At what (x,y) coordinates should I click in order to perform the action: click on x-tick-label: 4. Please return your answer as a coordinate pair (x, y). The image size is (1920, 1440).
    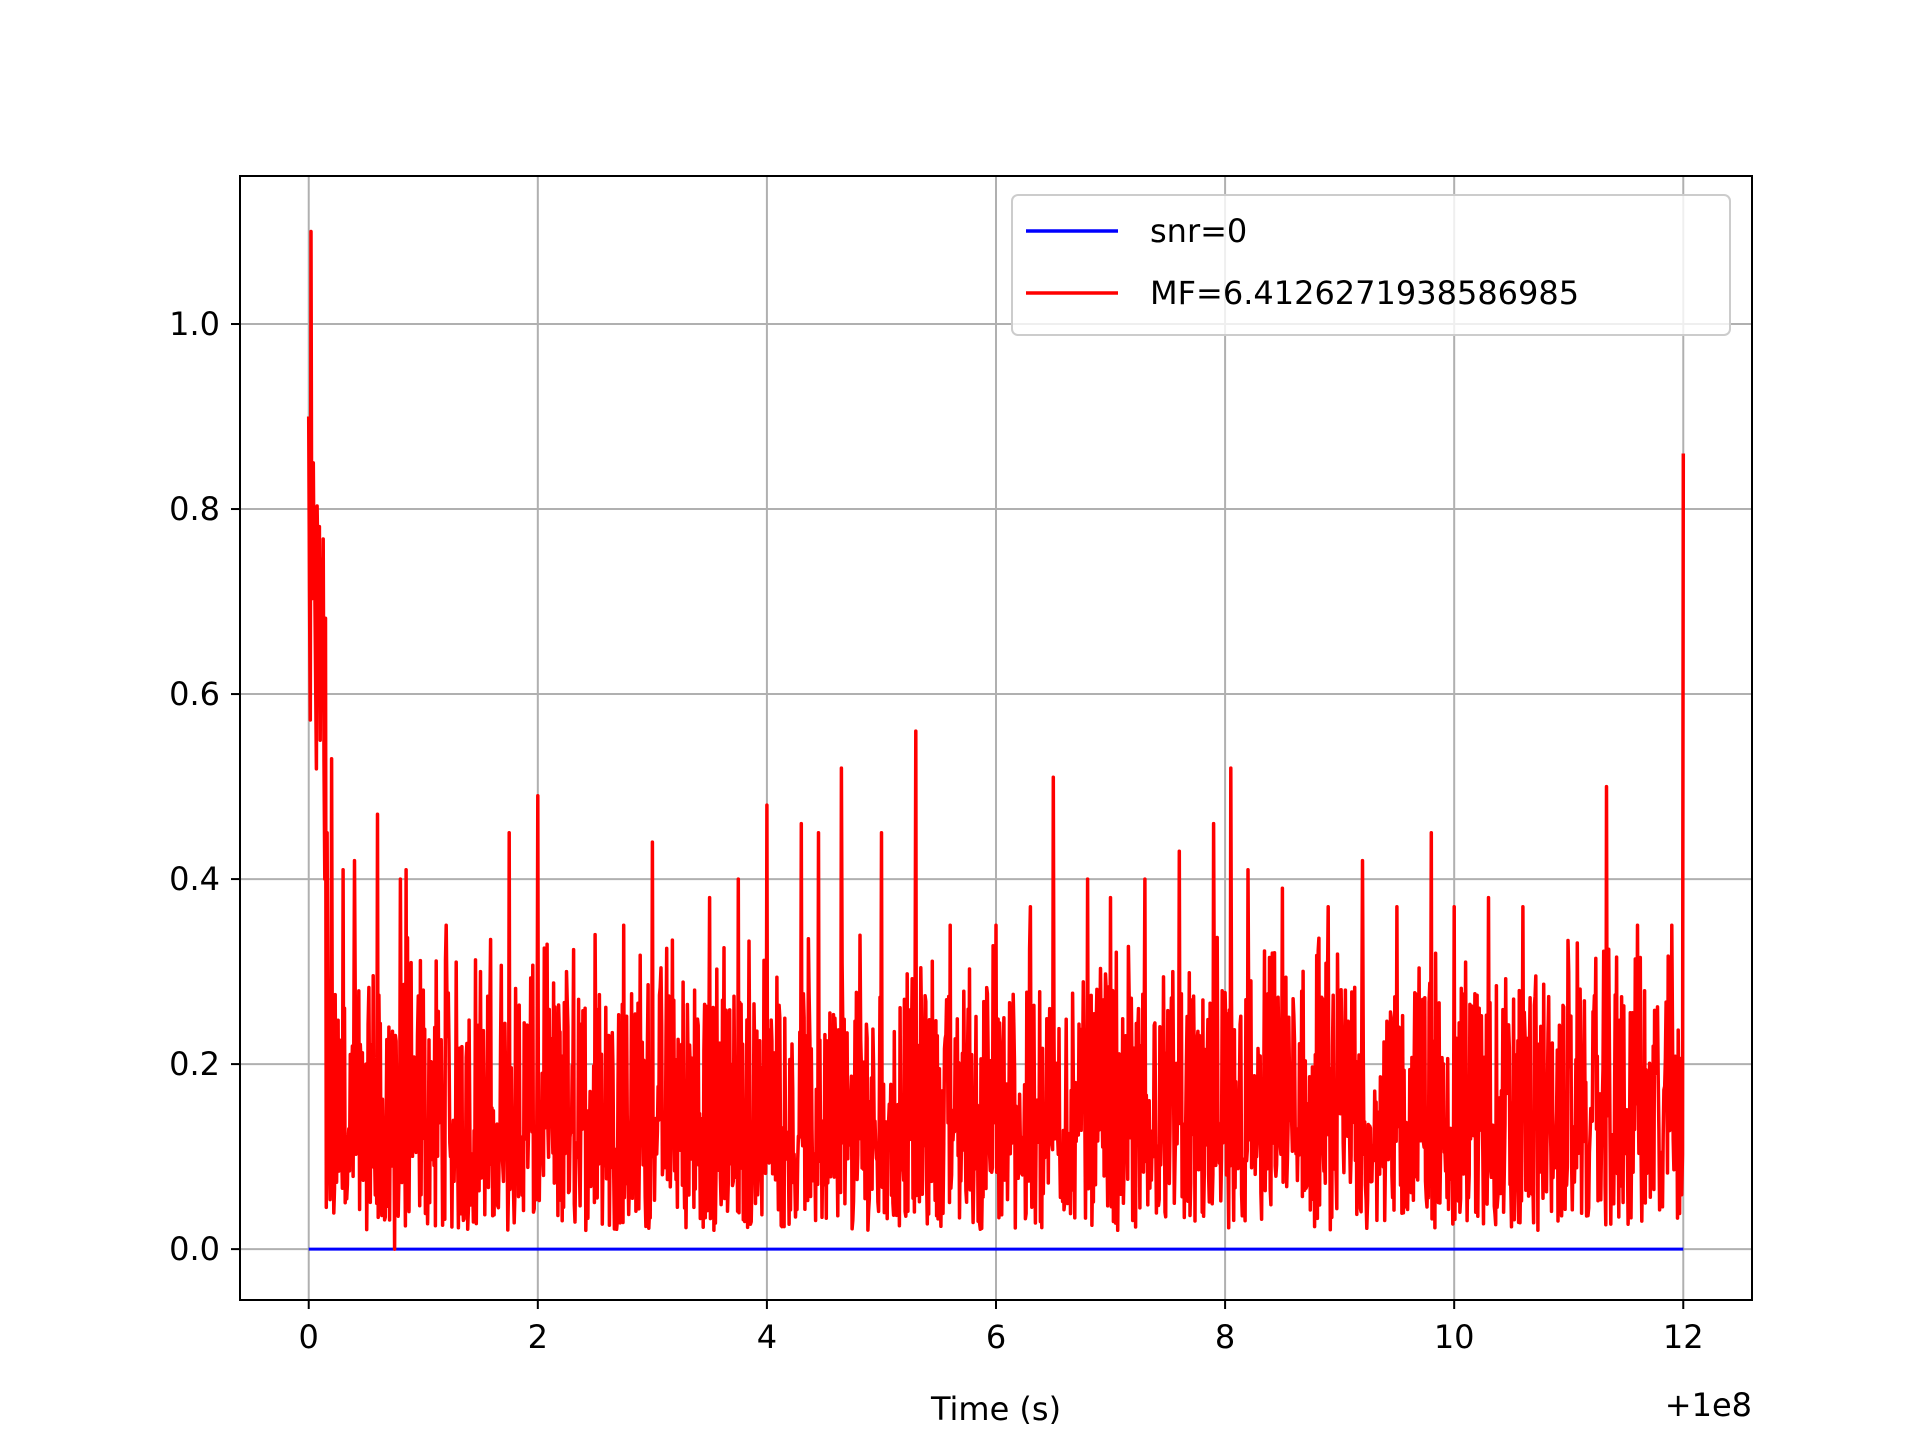
    Looking at the image, I should click on (767, 1337).